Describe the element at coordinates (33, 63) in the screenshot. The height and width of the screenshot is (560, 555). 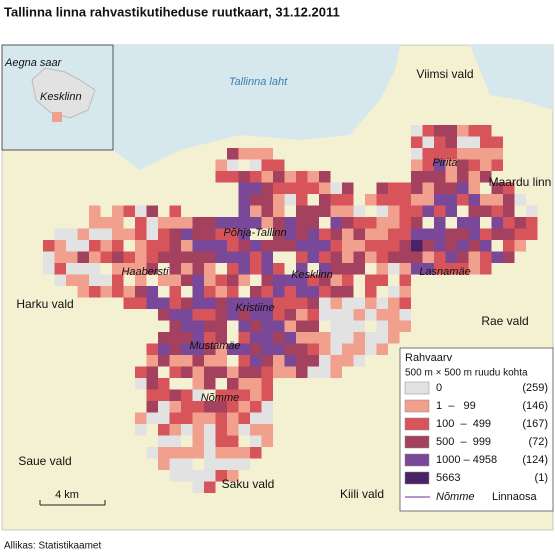
I see `inset-island-label: Aegna saar` at that location.